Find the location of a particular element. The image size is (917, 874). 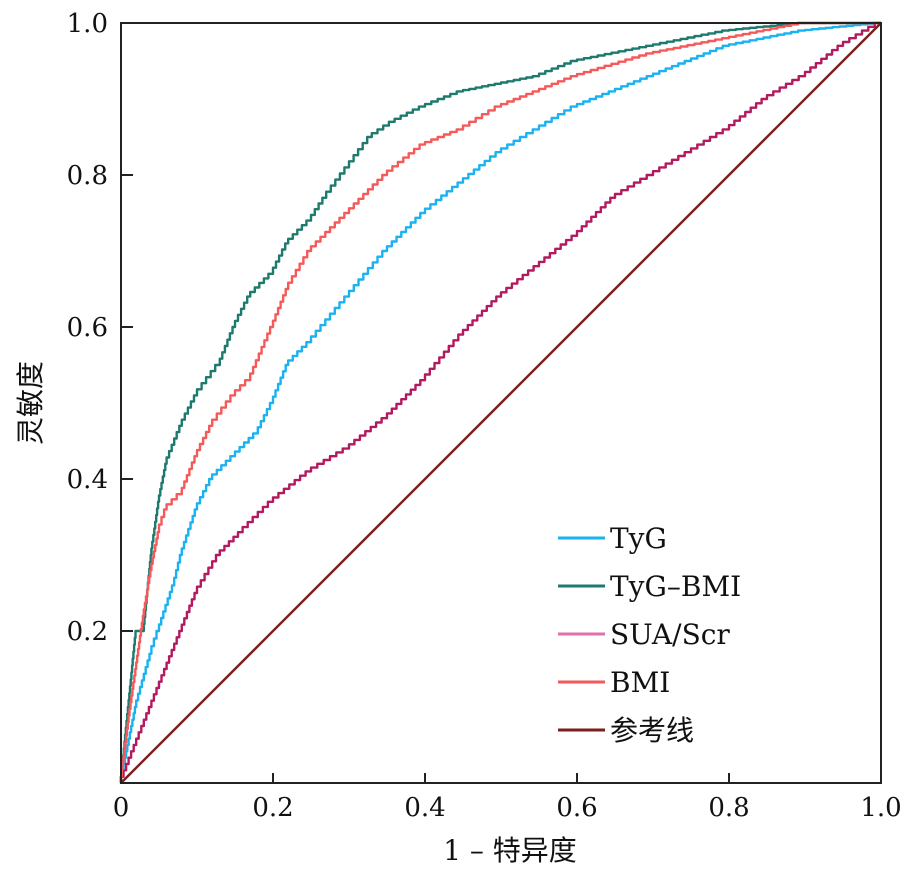

x-tick-label: 0.6 is located at coordinates (576, 808).